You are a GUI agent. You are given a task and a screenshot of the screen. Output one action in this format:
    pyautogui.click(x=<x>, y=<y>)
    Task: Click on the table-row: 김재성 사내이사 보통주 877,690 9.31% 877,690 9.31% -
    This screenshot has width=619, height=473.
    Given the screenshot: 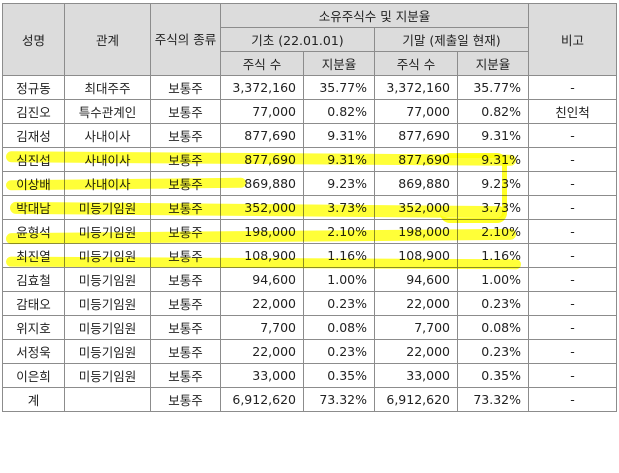 What is the action you would take?
    pyautogui.click(x=310, y=135)
    